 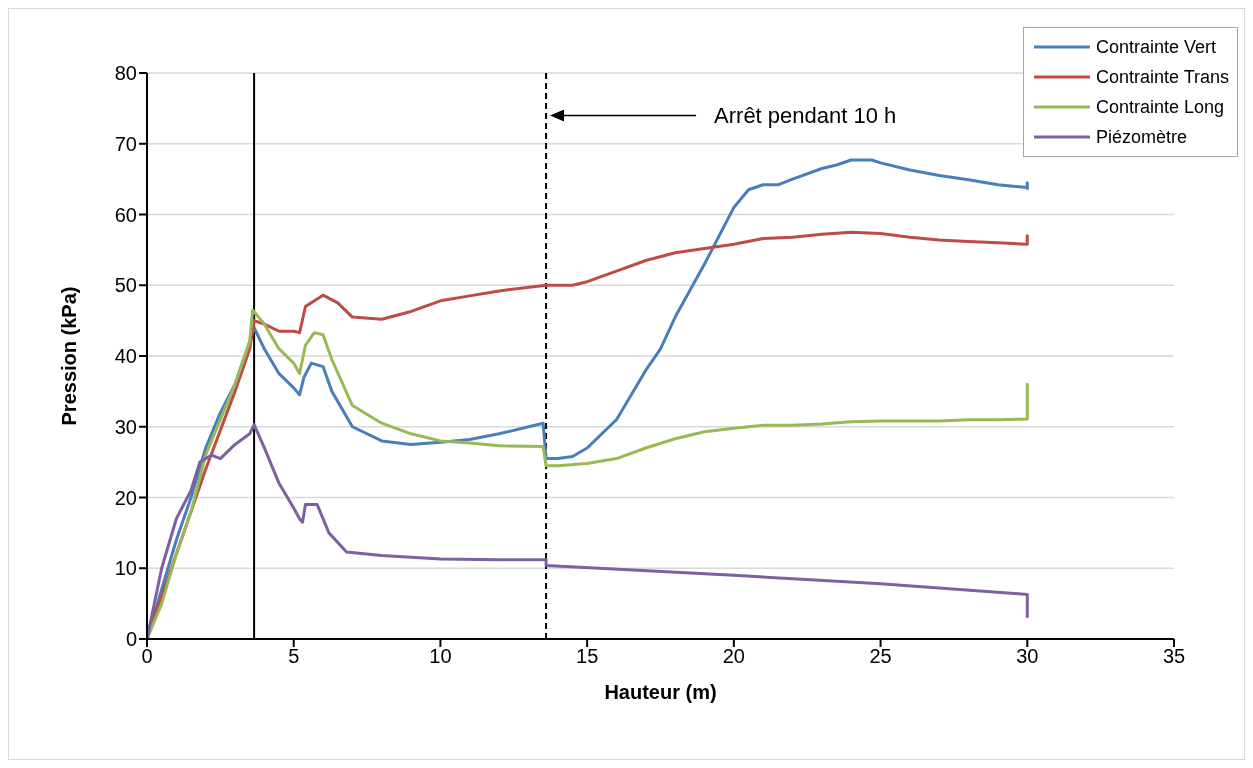 I want to click on y-tick-label: 30, so click(x=125, y=426).